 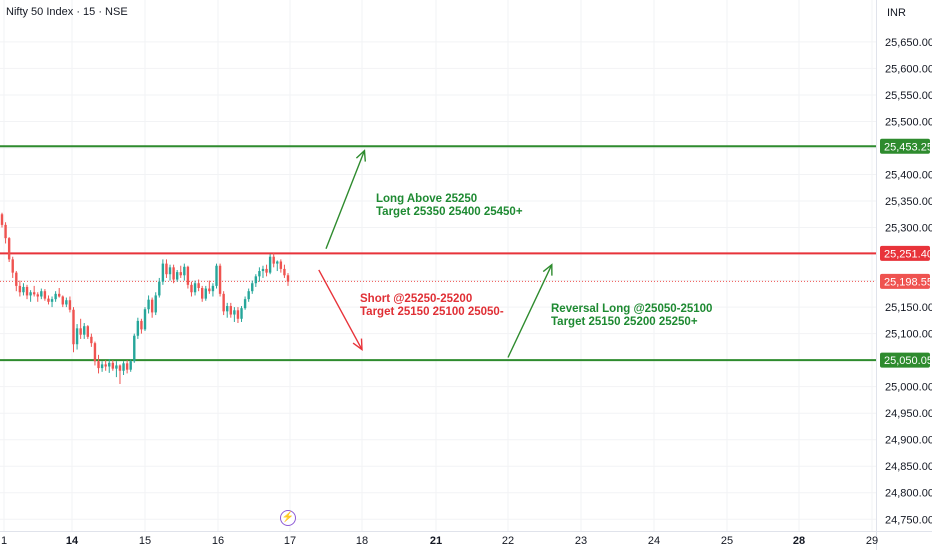 I want to click on x-tick-label: 29, so click(x=872, y=541).